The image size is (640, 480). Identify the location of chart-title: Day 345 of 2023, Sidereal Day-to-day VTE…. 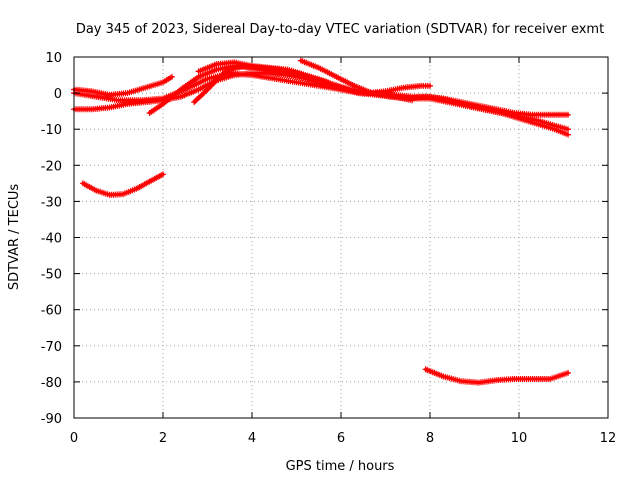
(340, 29).